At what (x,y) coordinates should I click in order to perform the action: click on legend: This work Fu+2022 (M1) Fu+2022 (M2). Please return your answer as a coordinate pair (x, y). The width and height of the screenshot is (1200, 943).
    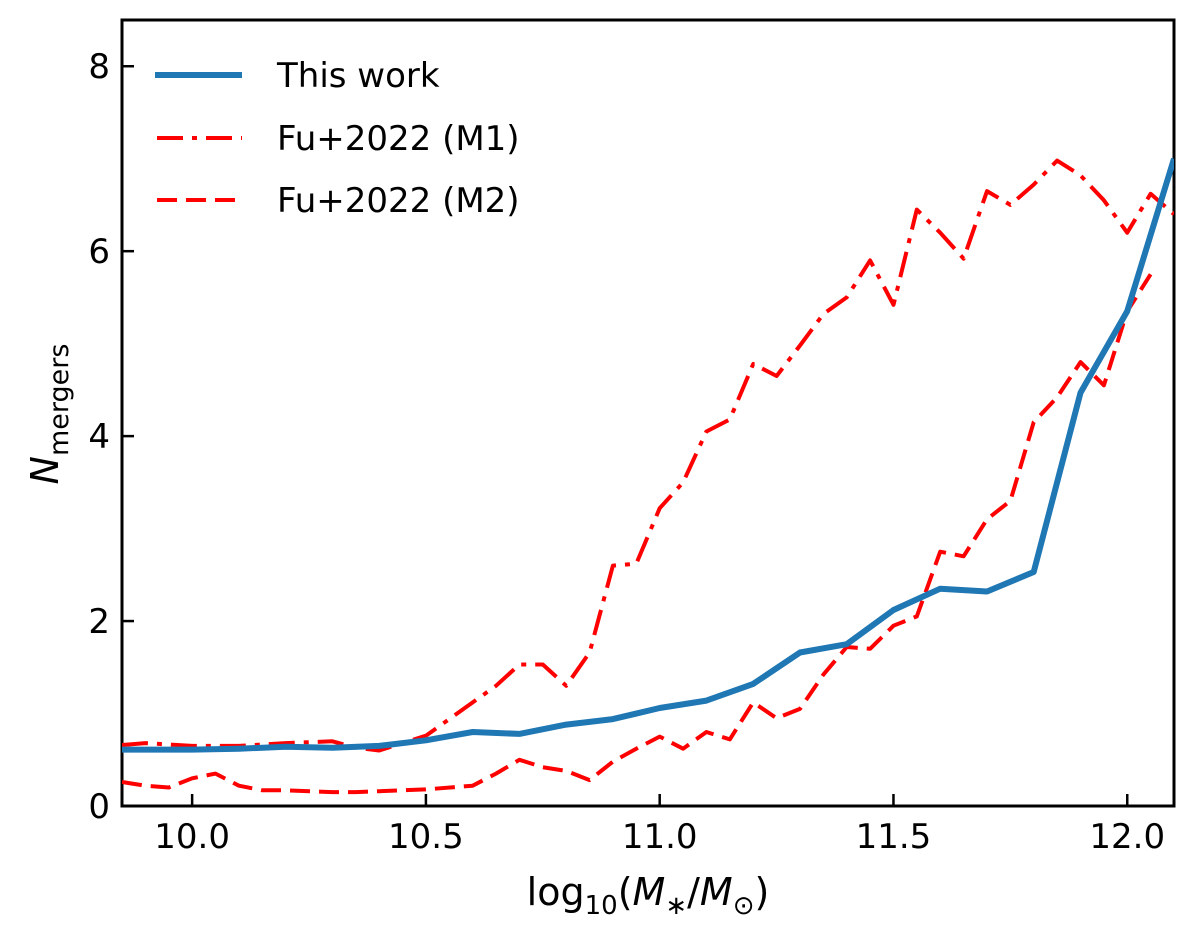
    Looking at the image, I should click on (337, 138).